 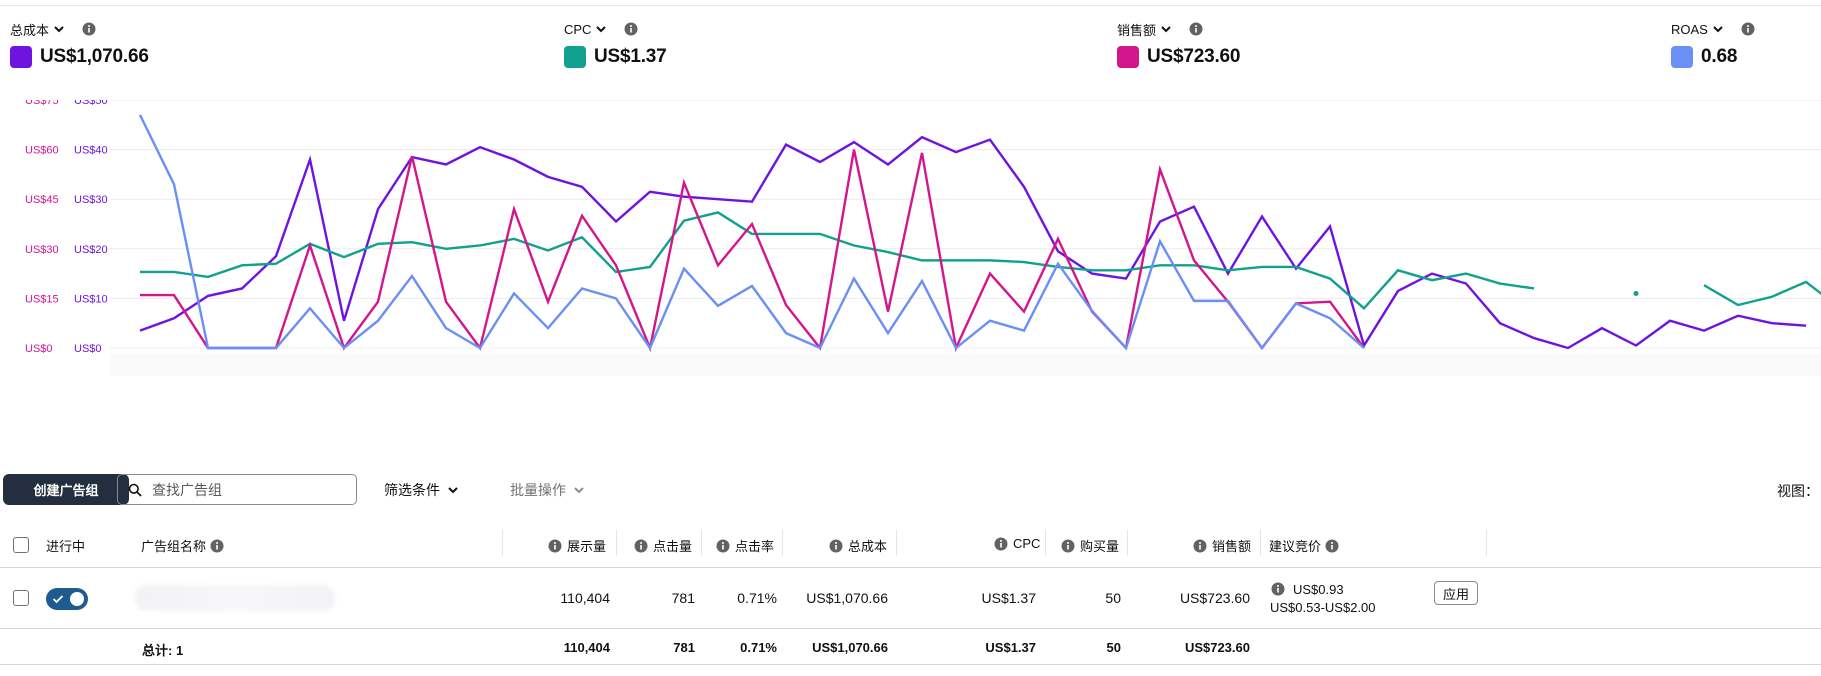 I want to click on metric-label: ROAS, so click(x=1689, y=29).